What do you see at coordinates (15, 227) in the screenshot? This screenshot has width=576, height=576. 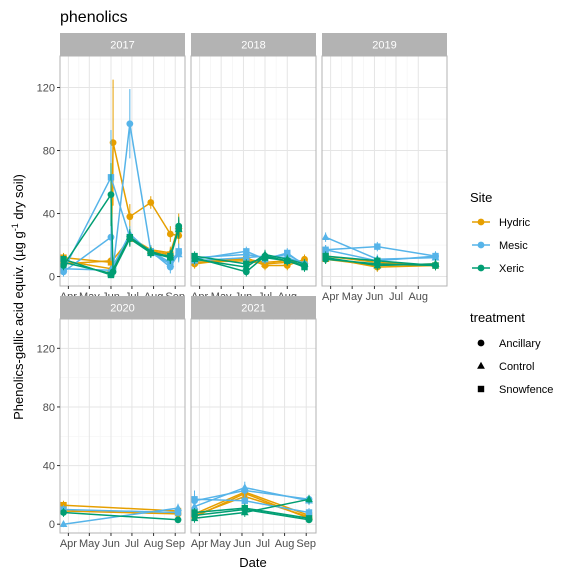 I see `y-axis-title-sup: -1` at bounding box center [15, 227].